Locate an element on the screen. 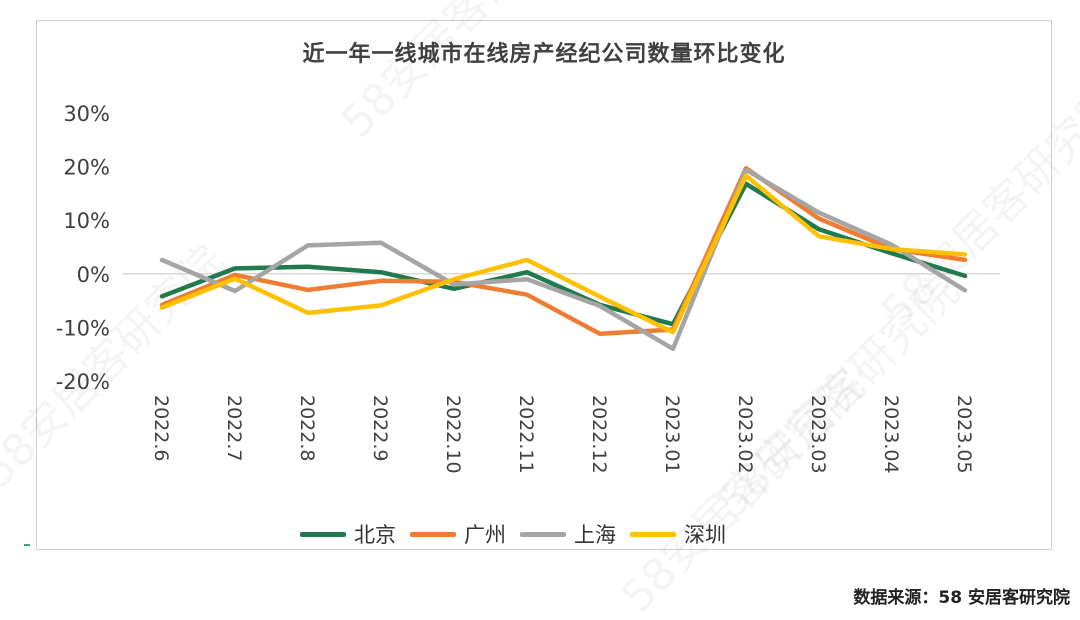 The height and width of the screenshot is (620, 1080). legend-item-beijing: 北京 is located at coordinates (348, 534).